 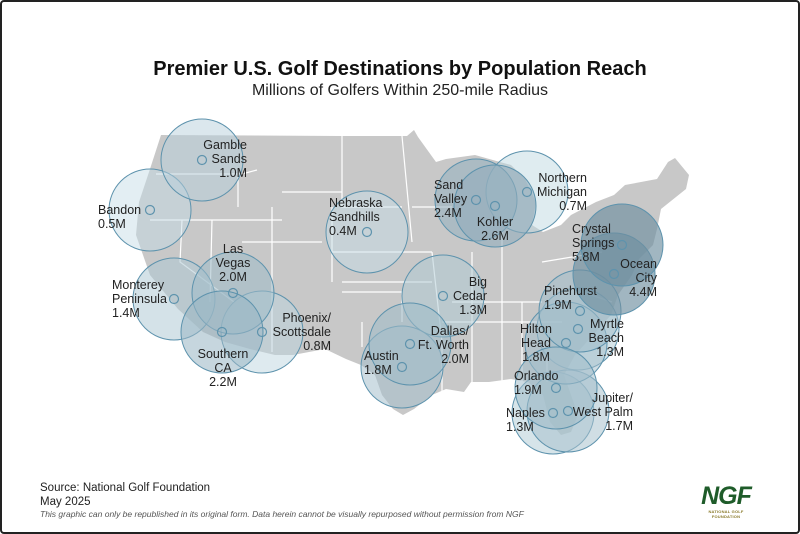 What do you see at coordinates (354, 217) in the screenshot?
I see `destination-name: Sandhills` at bounding box center [354, 217].